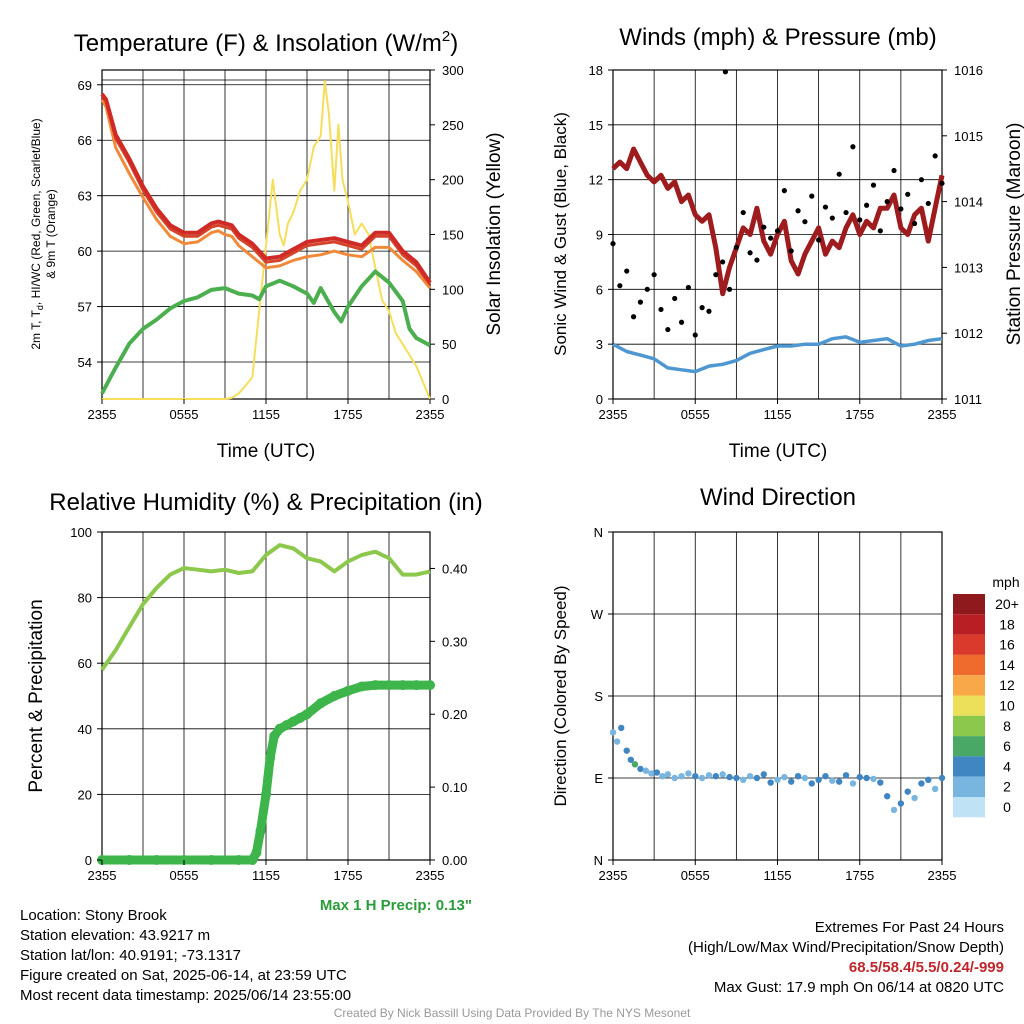  Describe the element at coordinates (445, 399) in the screenshot. I see `y2-tick-label: 0` at that location.